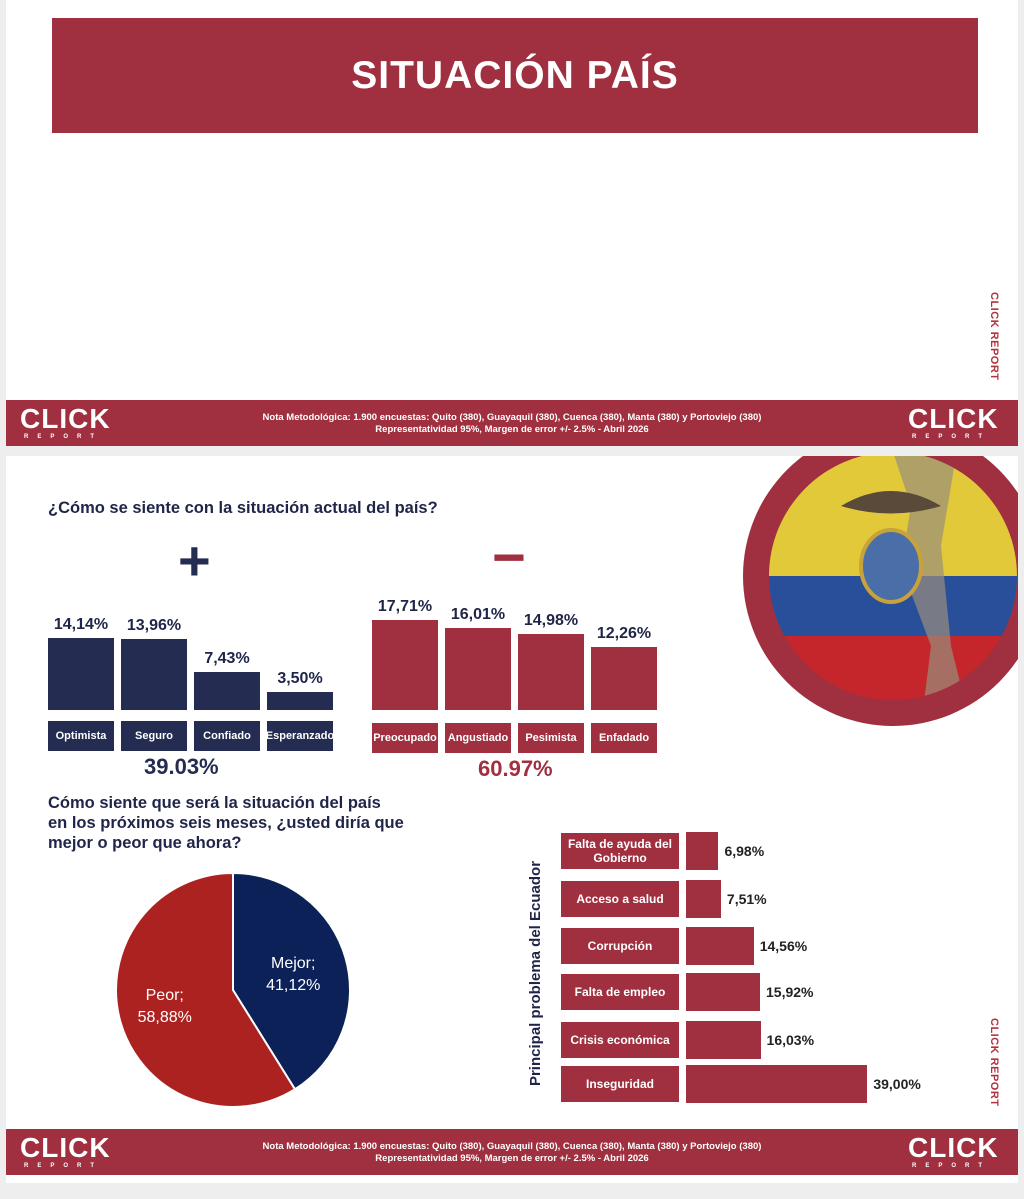  What do you see at coordinates (620, 1040) in the screenshot?
I see `hbar-category-label: Crisis económica` at bounding box center [620, 1040].